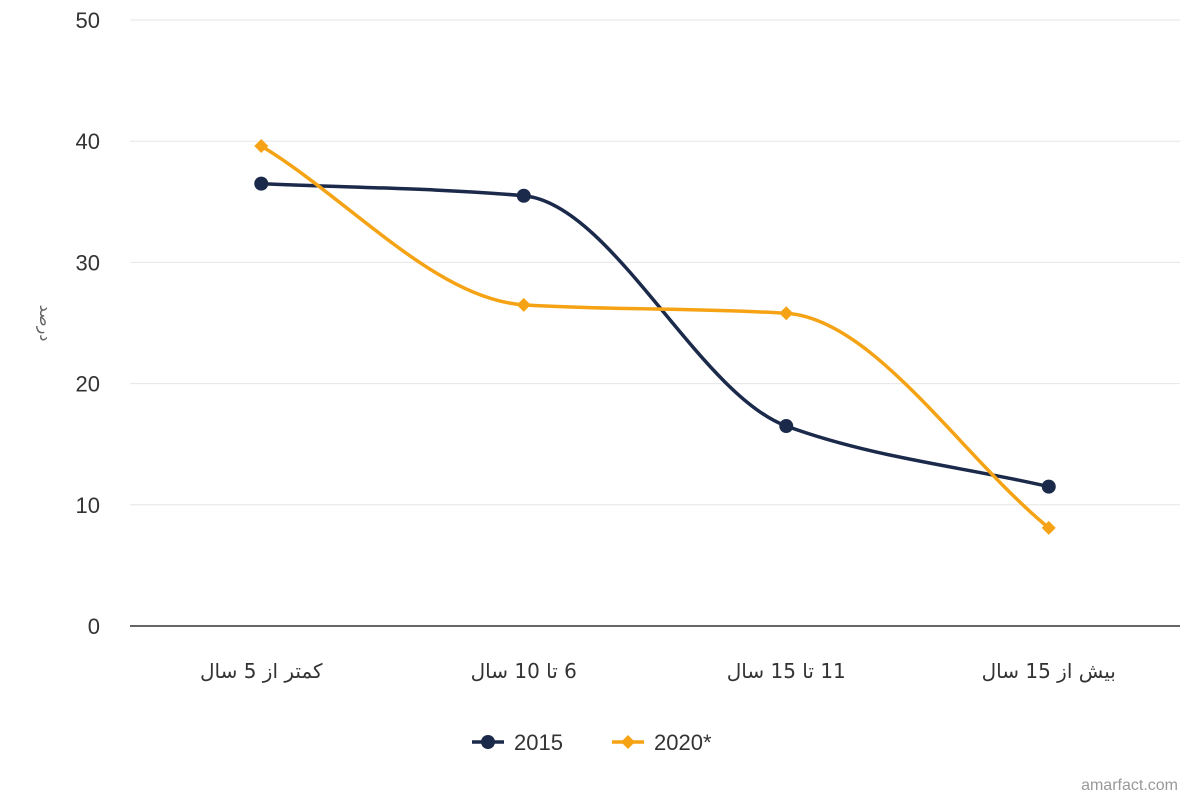 This screenshot has width=1200, height=800. Describe the element at coordinates (524, 671) in the screenshot. I see `x-category-label: 6 تا 10 سال` at that location.